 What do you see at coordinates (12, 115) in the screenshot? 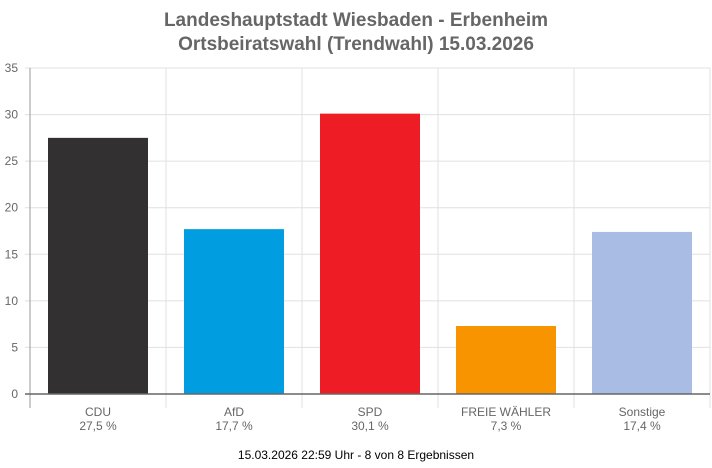
I see `y-tick-label: 30` at bounding box center [12, 115].